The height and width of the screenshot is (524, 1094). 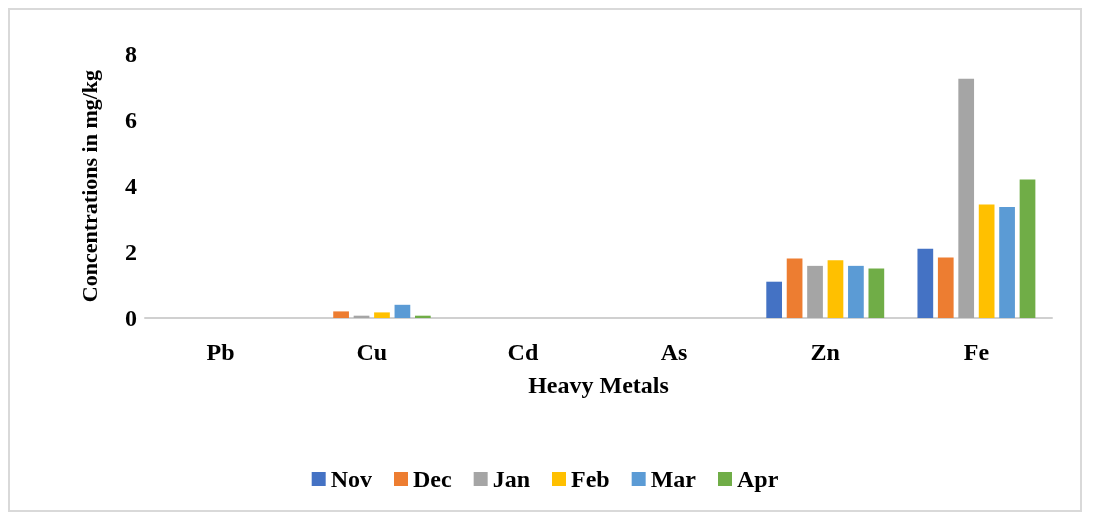 I want to click on y-tick-label: 2, so click(x=131, y=252).